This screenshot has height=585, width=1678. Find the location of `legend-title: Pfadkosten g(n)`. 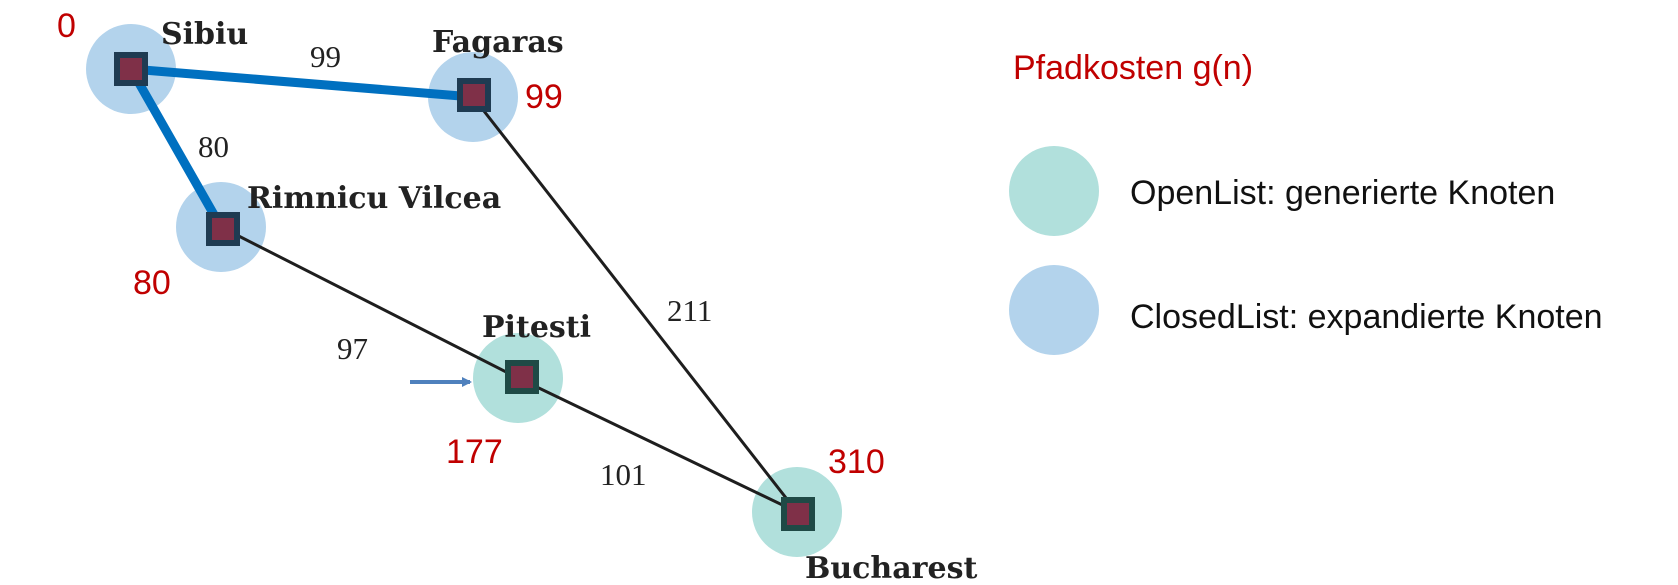

legend-title: Pfadkosten g(n) is located at coordinates (1133, 68).